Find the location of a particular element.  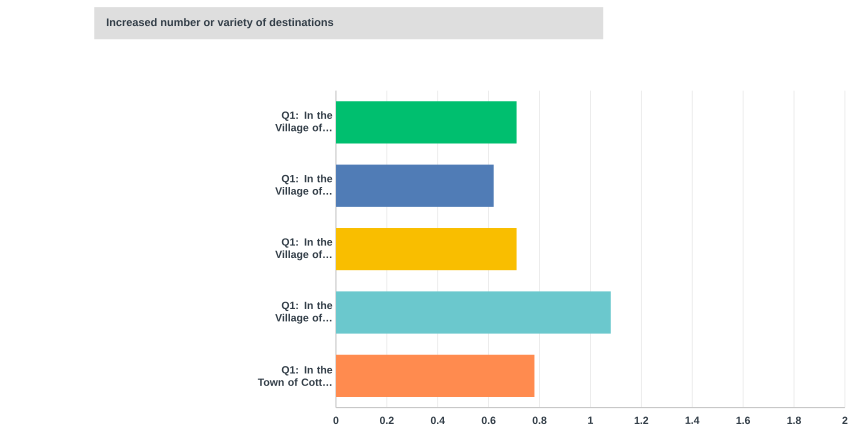

x-tick-label: 2 is located at coordinates (845, 420).